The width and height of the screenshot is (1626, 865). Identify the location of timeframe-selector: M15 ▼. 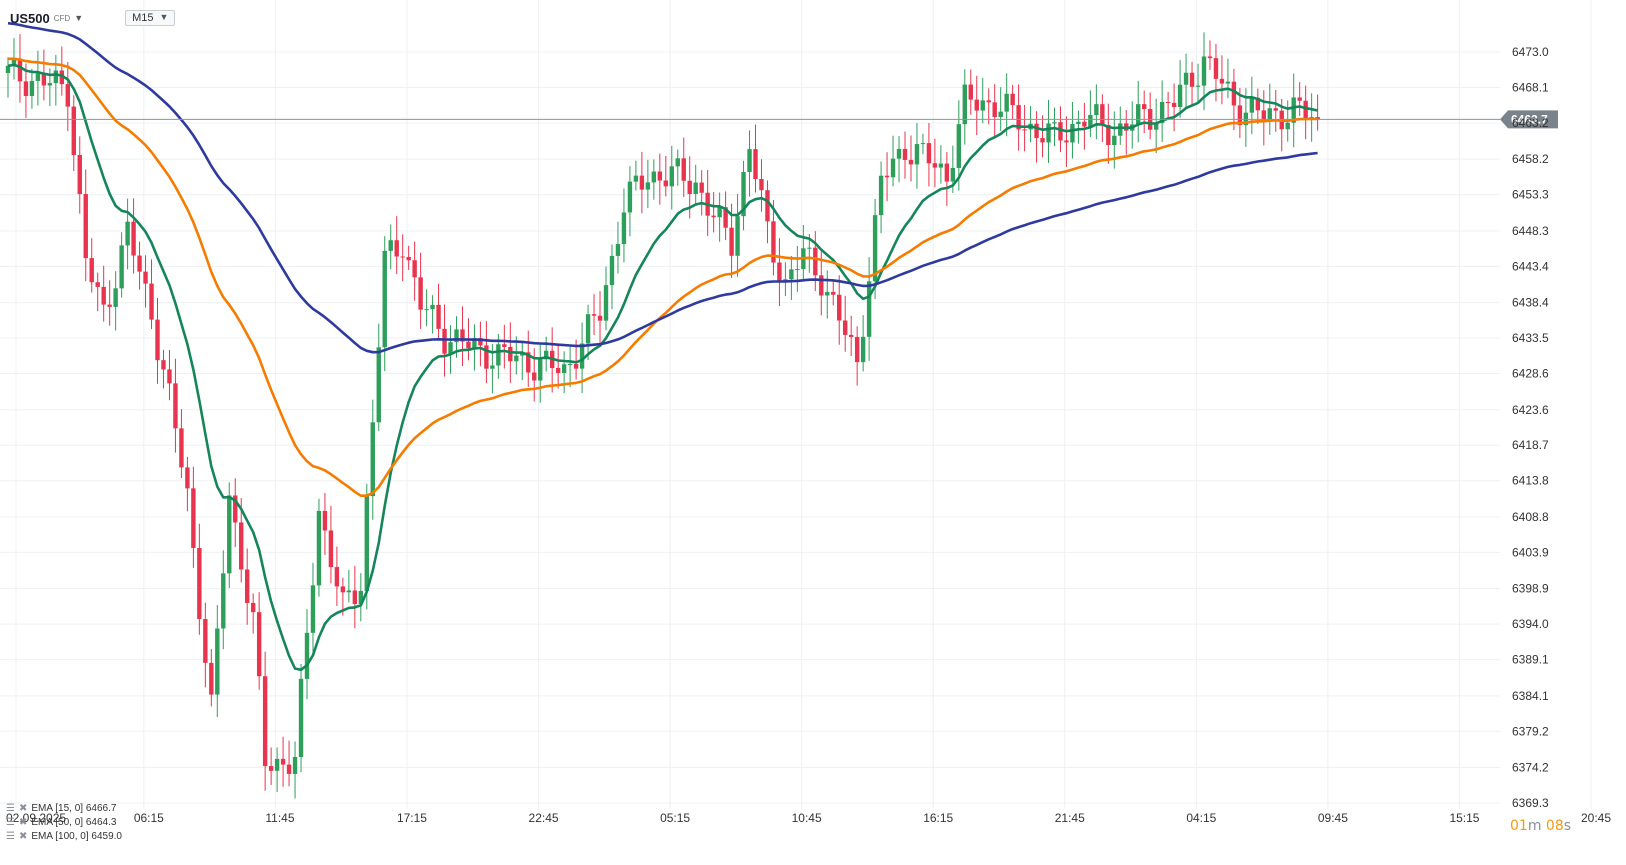
(150, 18).